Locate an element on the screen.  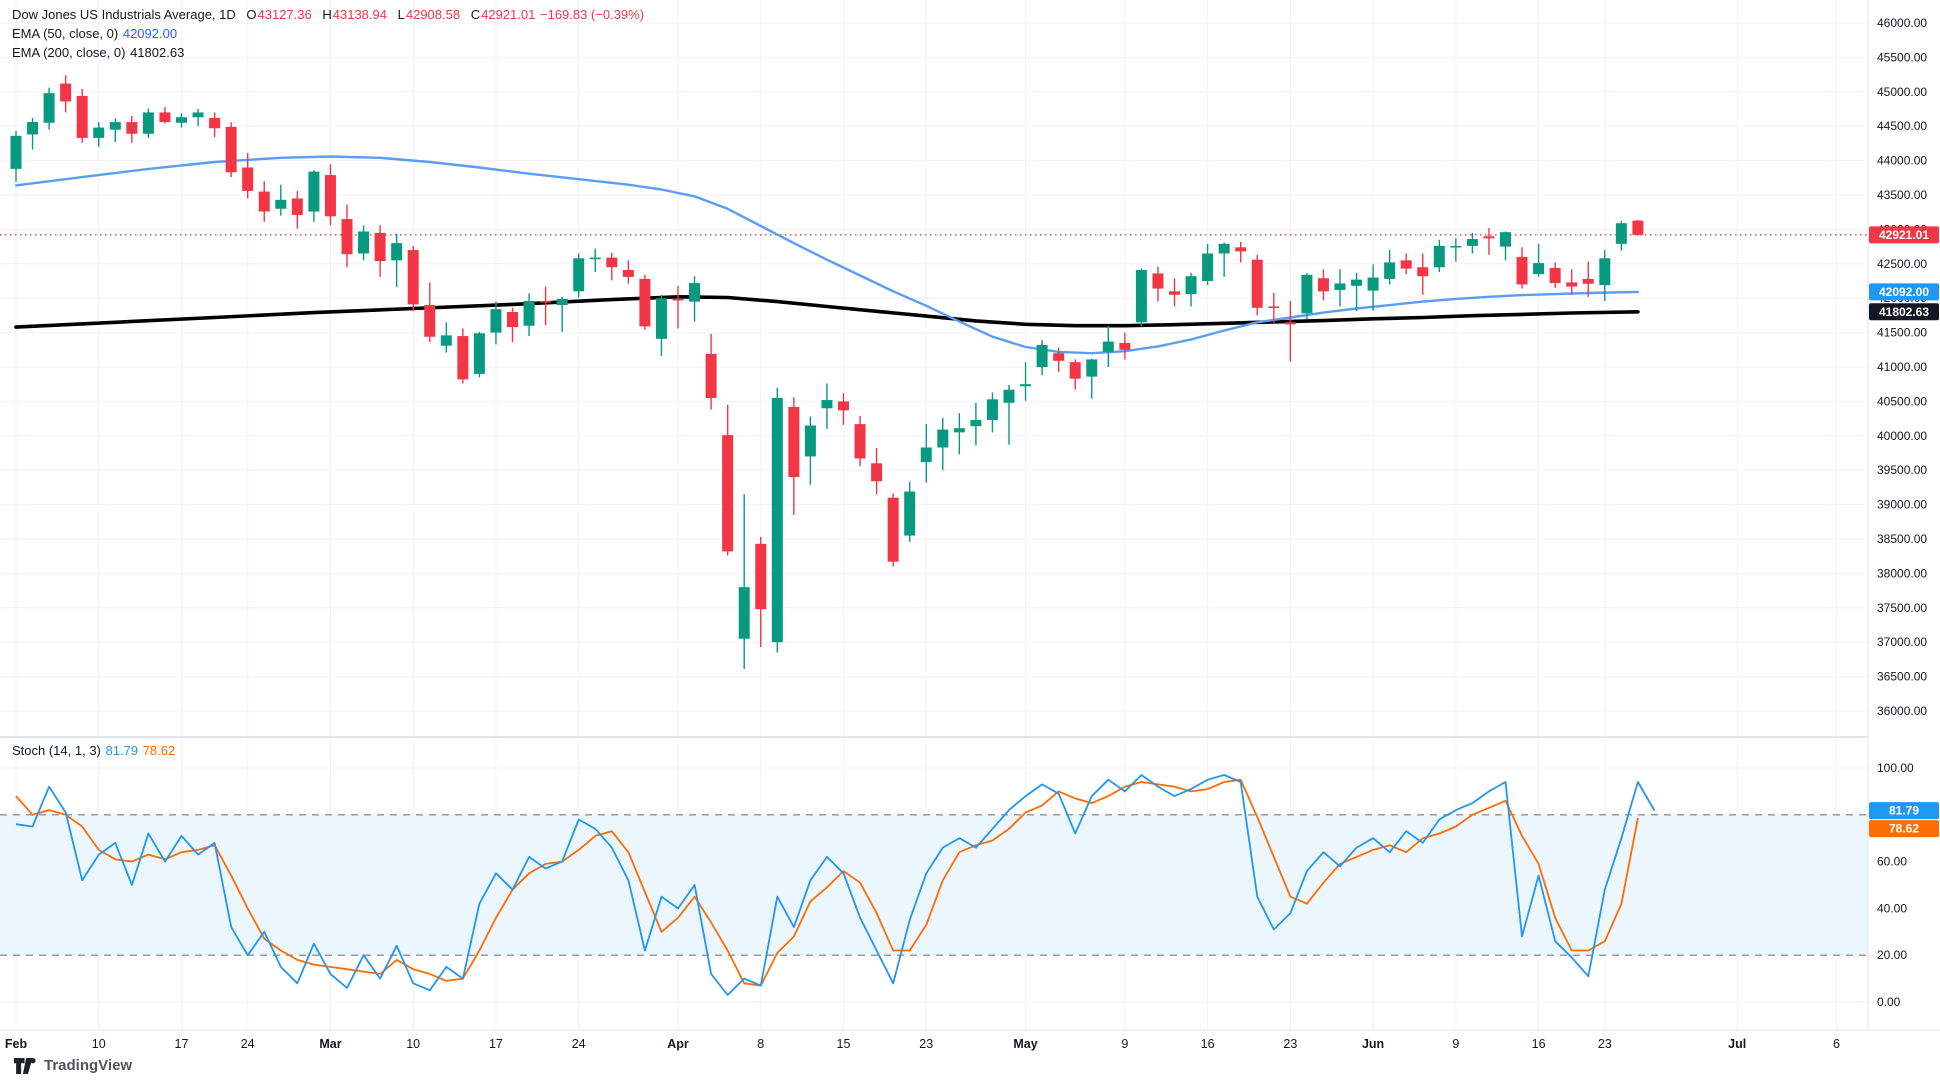
svg-text: 100.00 is located at coordinates (1895, 768).